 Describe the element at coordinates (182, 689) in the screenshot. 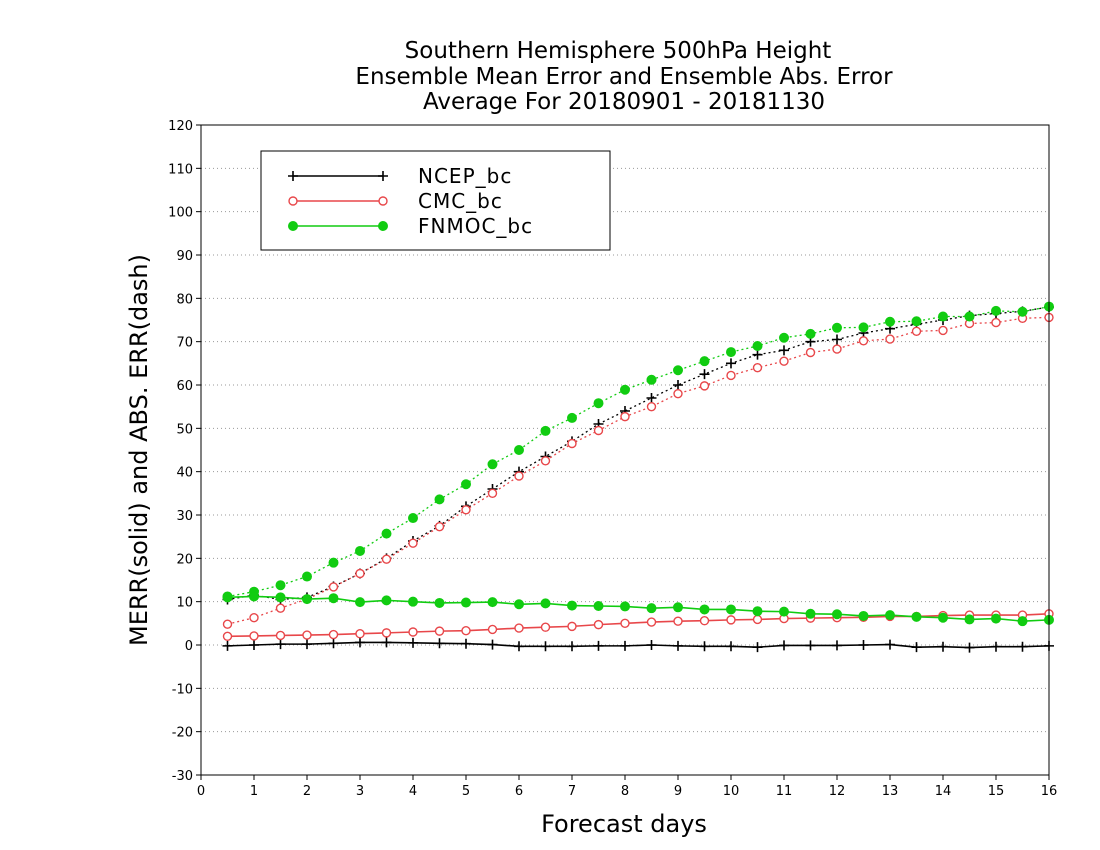

I see `y-tick-label: -10` at that location.